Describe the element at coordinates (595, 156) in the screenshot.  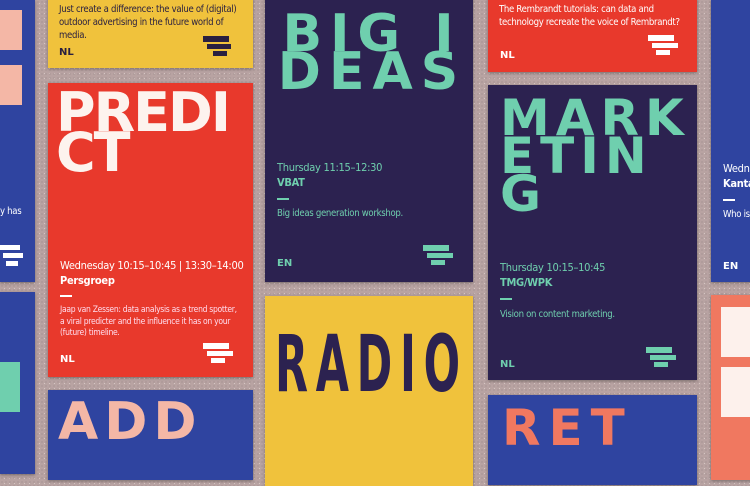
I see `poster-headline: MARKETING` at that location.